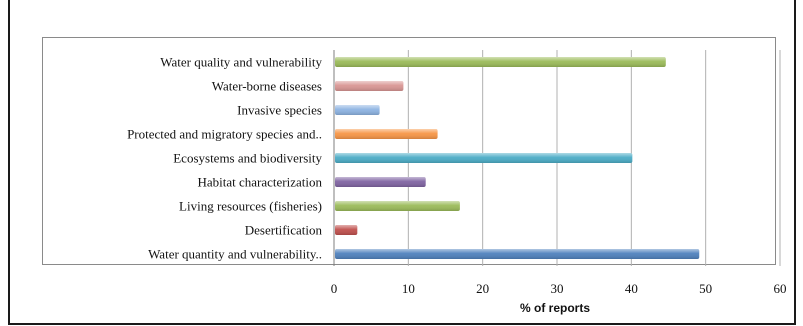 The image size is (803, 326). Describe the element at coordinates (224, 134) in the screenshot. I see `category-label-3: Protected and migratory species and..` at that location.